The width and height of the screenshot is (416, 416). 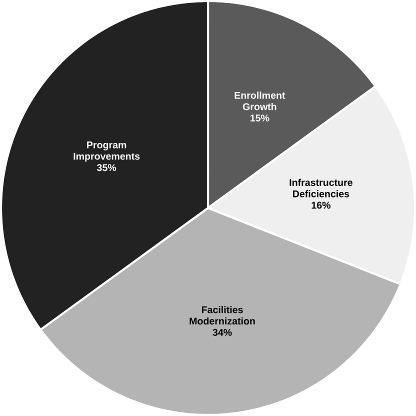 What do you see at coordinates (260, 118) in the screenshot?
I see `data-label: 15%` at bounding box center [260, 118].